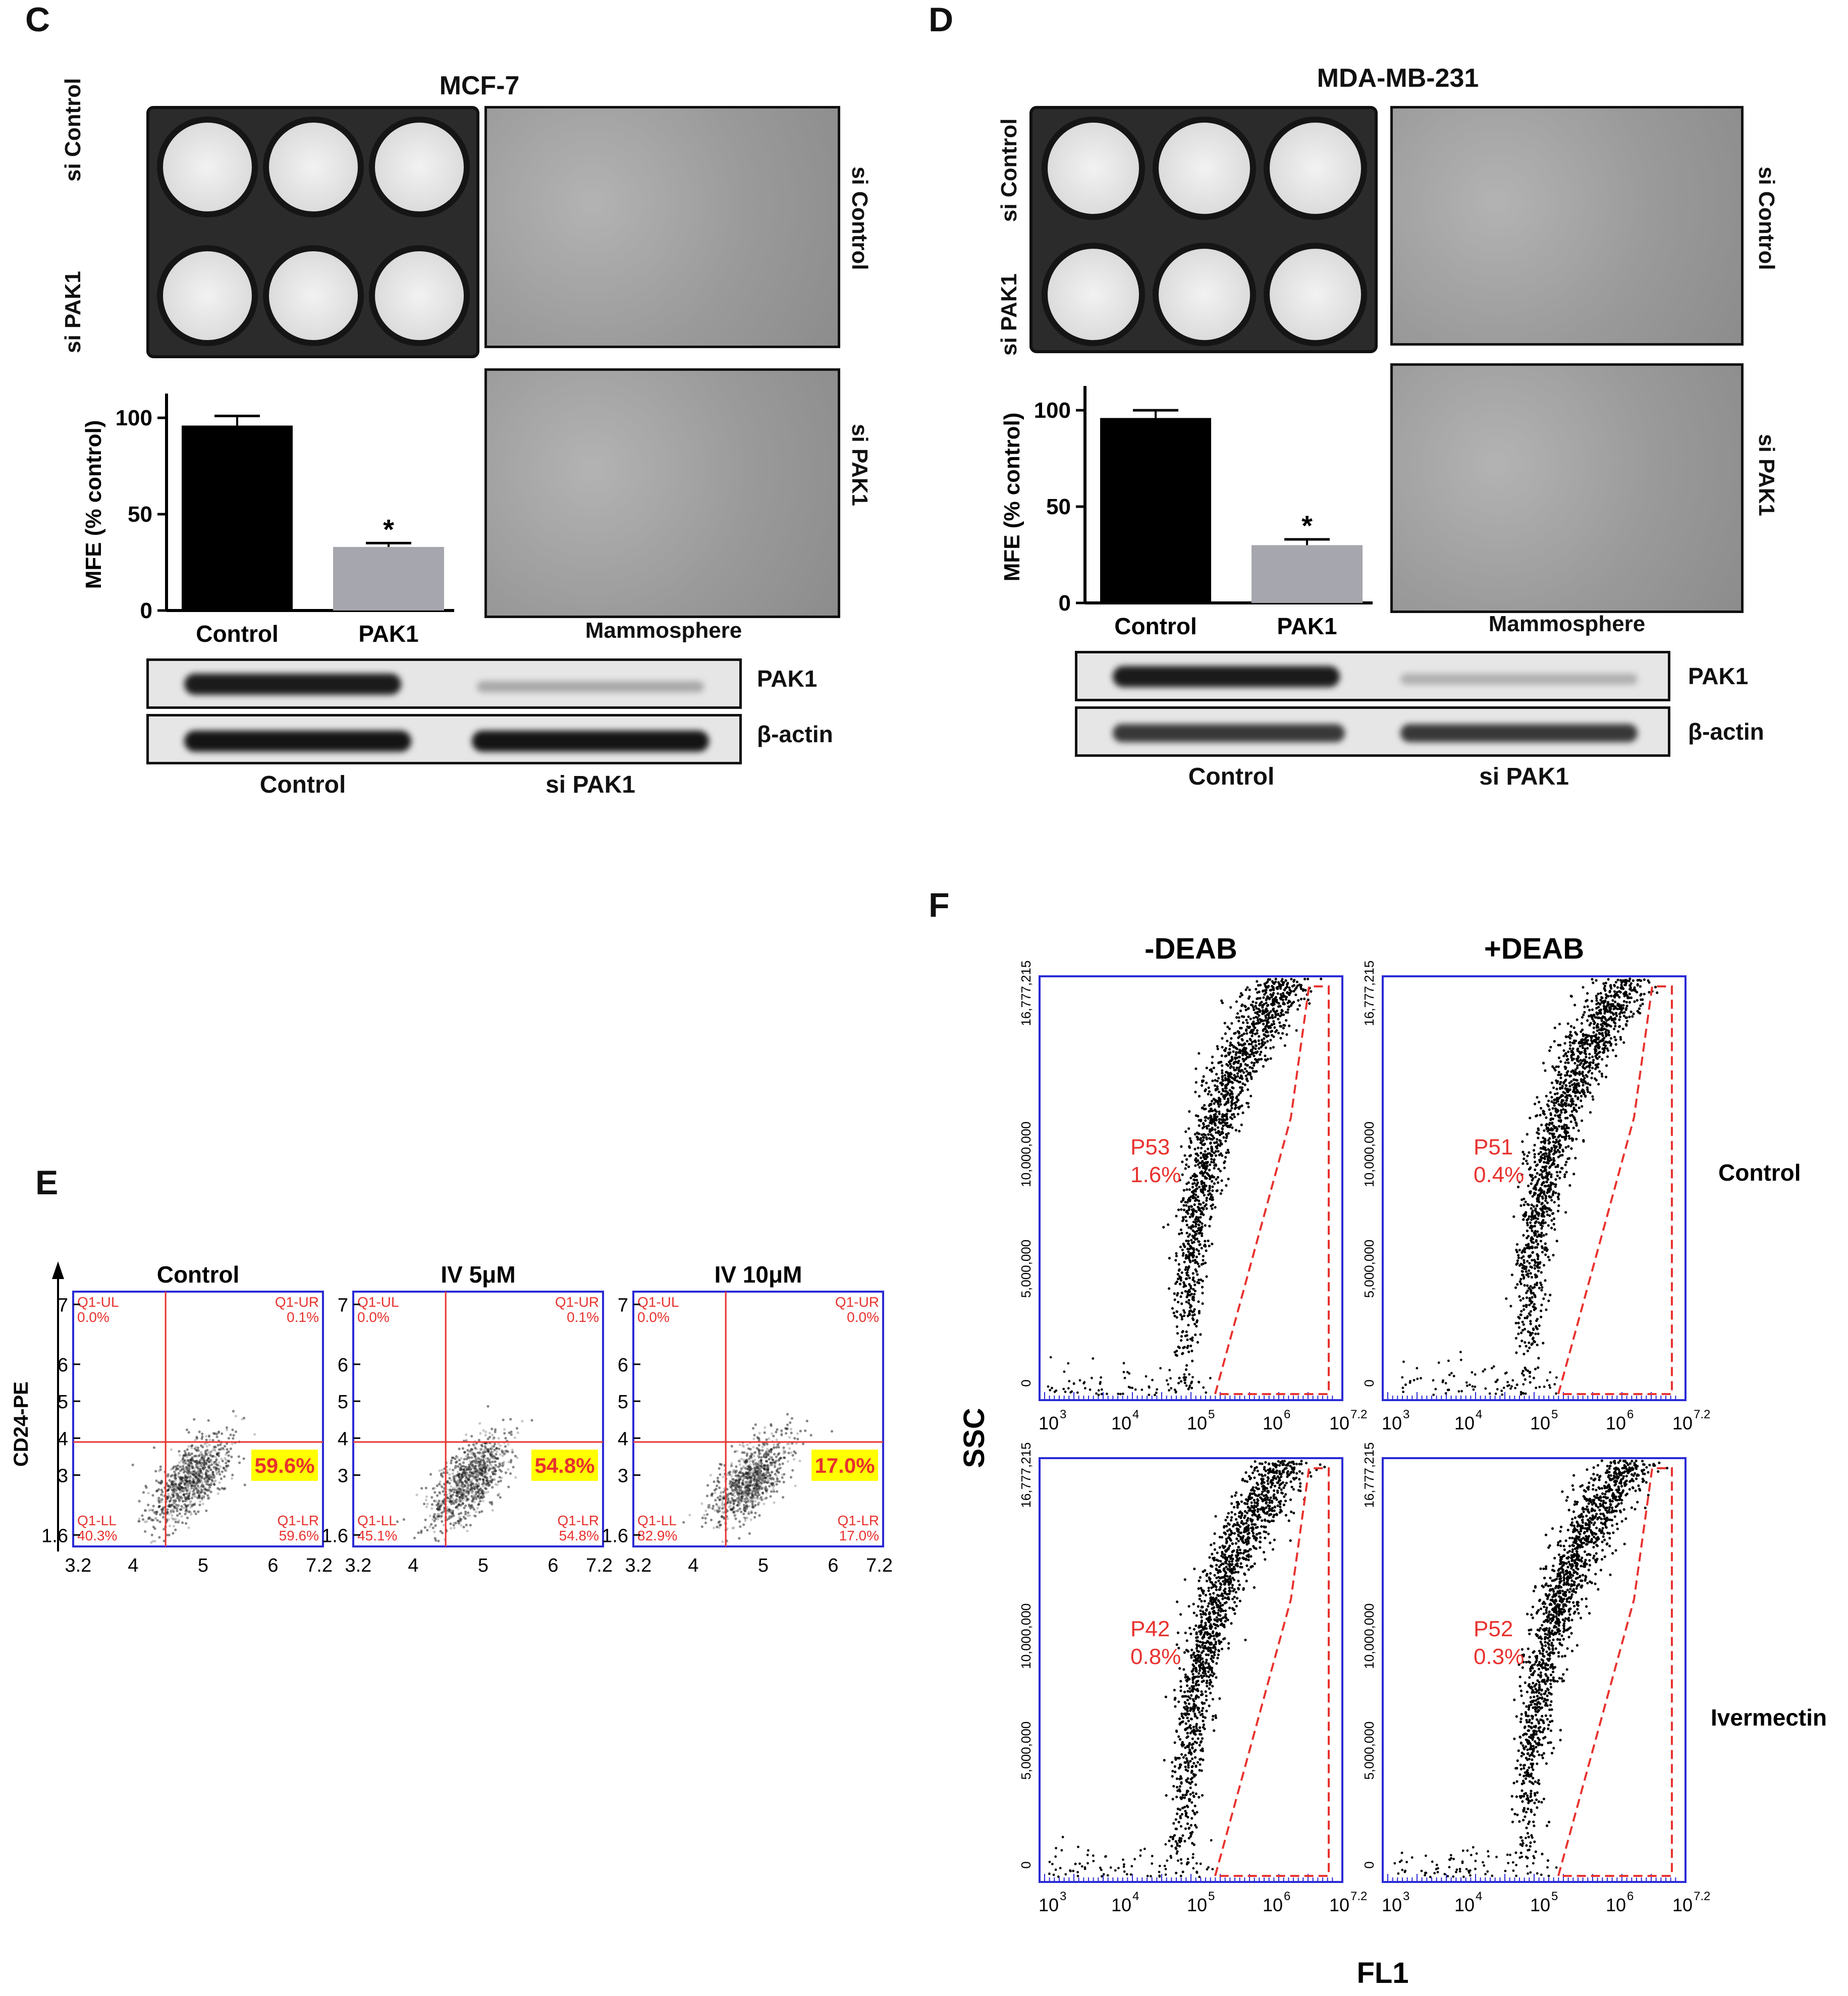  What do you see at coordinates (1382, 1973) in the screenshot?
I see `panel-f-xlabel: FL1` at bounding box center [1382, 1973].